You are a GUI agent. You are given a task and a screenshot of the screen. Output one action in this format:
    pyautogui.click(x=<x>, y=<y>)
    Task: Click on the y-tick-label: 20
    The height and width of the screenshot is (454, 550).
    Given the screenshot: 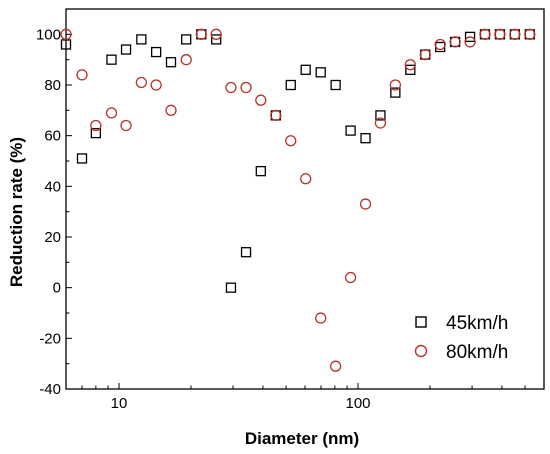 What is the action you would take?
    pyautogui.click(x=52, y=237)
    